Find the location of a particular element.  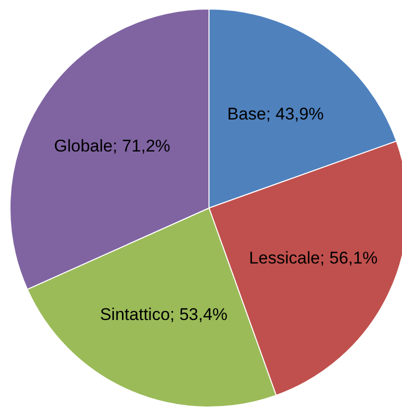

slice-label: Lessicale; 56,1% is located at coordinates (313, 258).